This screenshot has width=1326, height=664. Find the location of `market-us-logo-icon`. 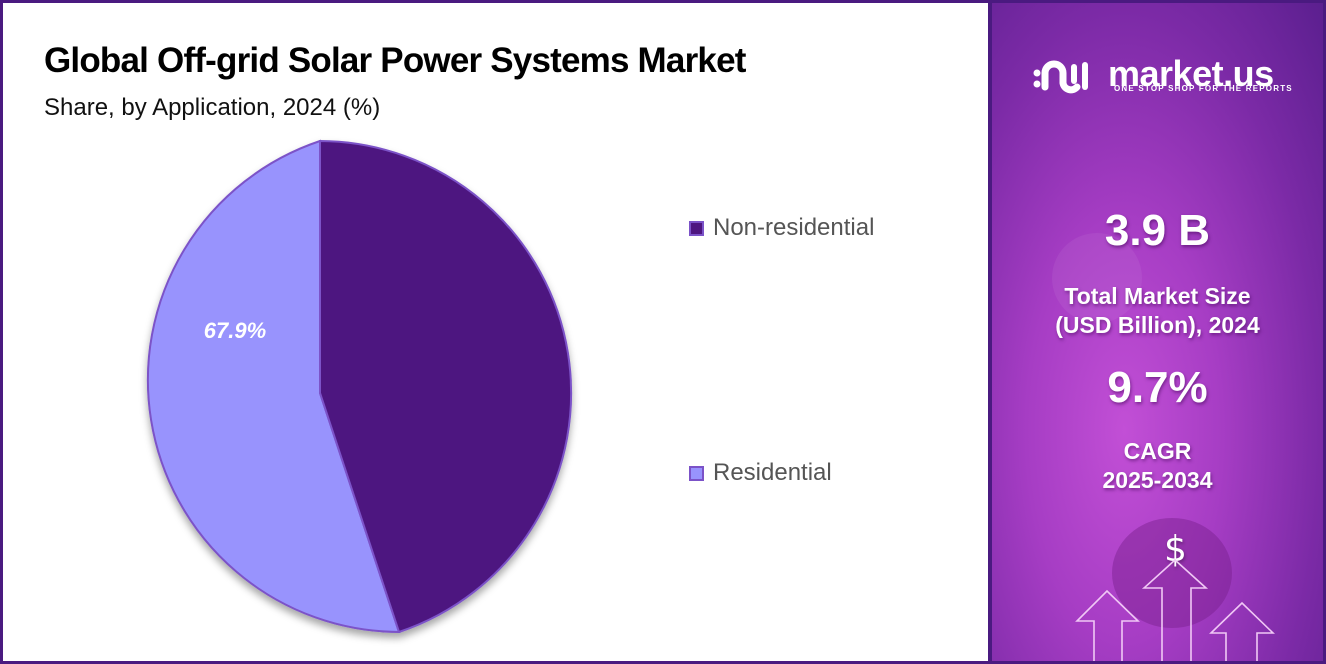

market-us-logo-icon is located at coordinates (1060, 77).